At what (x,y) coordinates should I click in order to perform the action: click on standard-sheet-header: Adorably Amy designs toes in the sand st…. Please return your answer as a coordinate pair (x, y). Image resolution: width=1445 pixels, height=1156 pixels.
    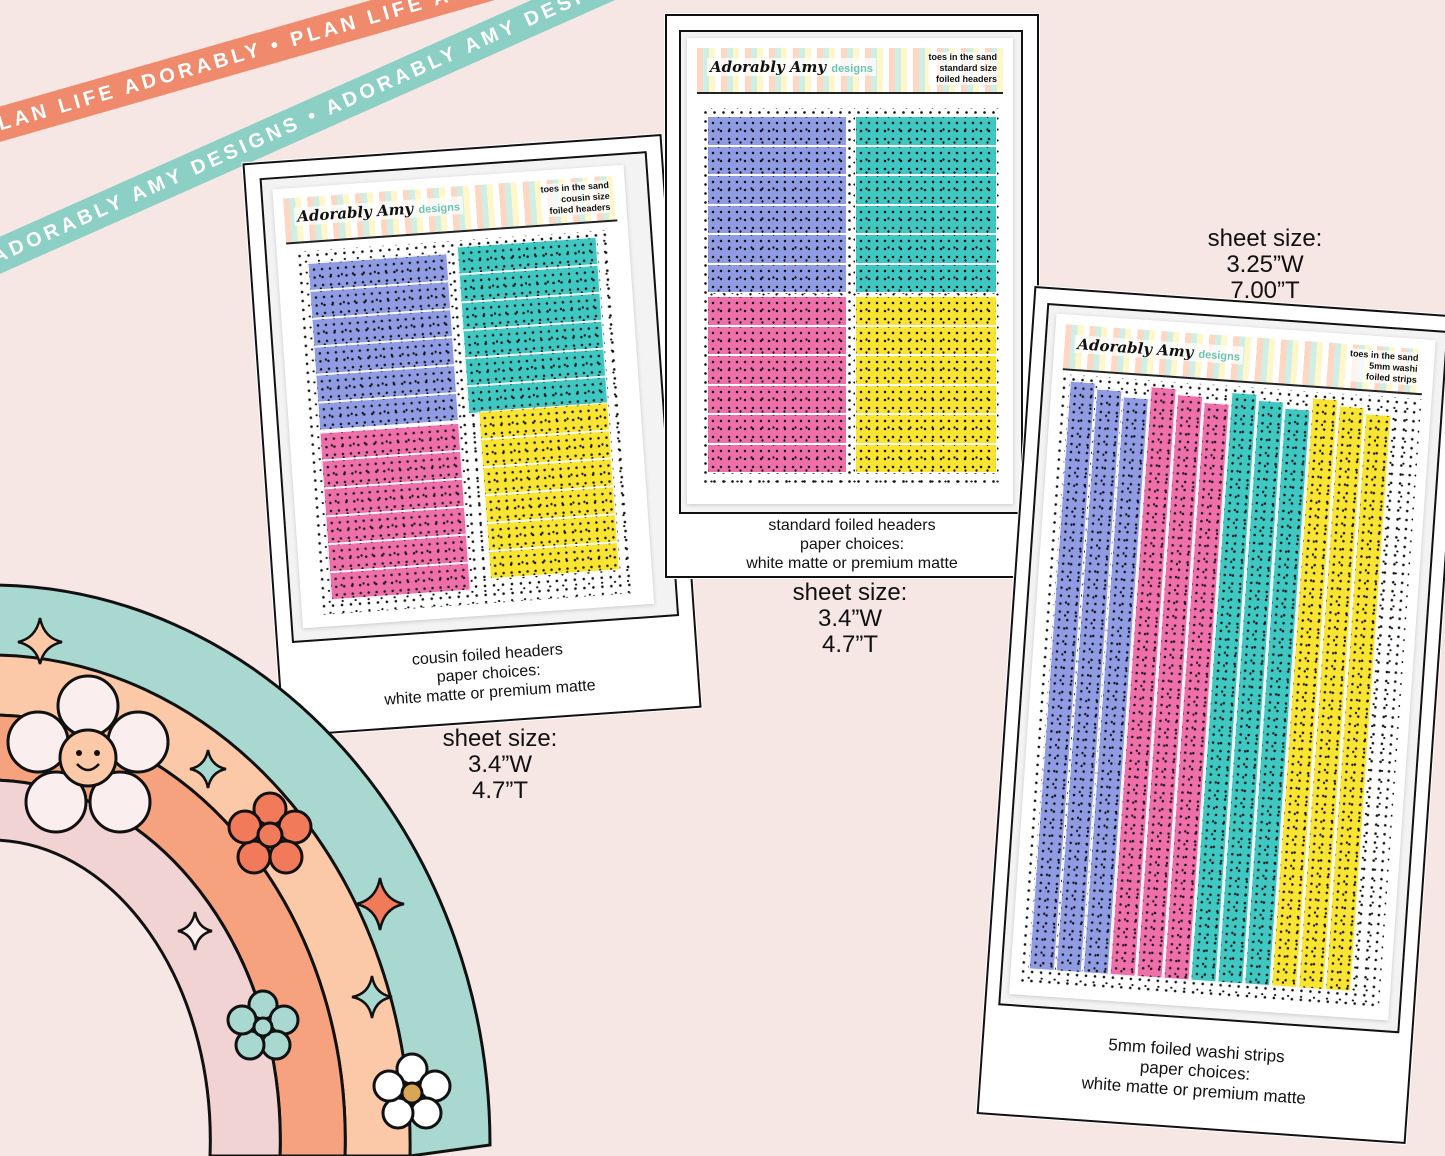
    Looking at the image, I should click on (850, 71).